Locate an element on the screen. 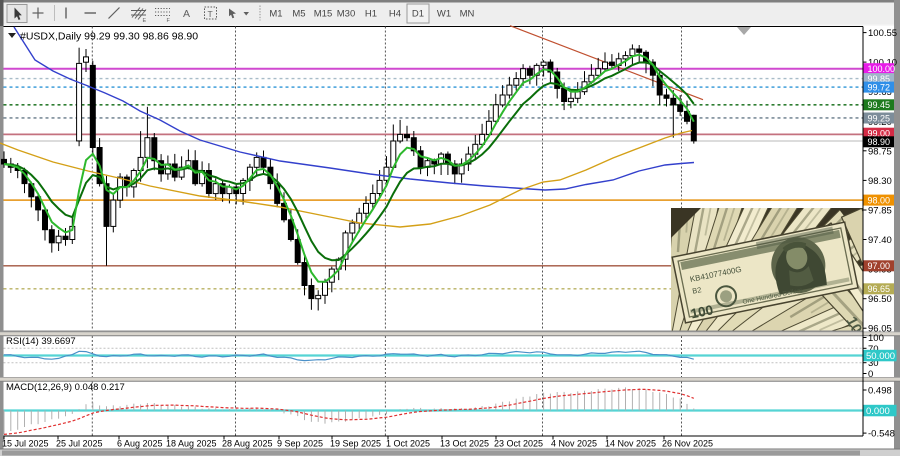 The width and height of the screenshot is (900, 456). svg-text: MN is located at coordinates (467, 14).